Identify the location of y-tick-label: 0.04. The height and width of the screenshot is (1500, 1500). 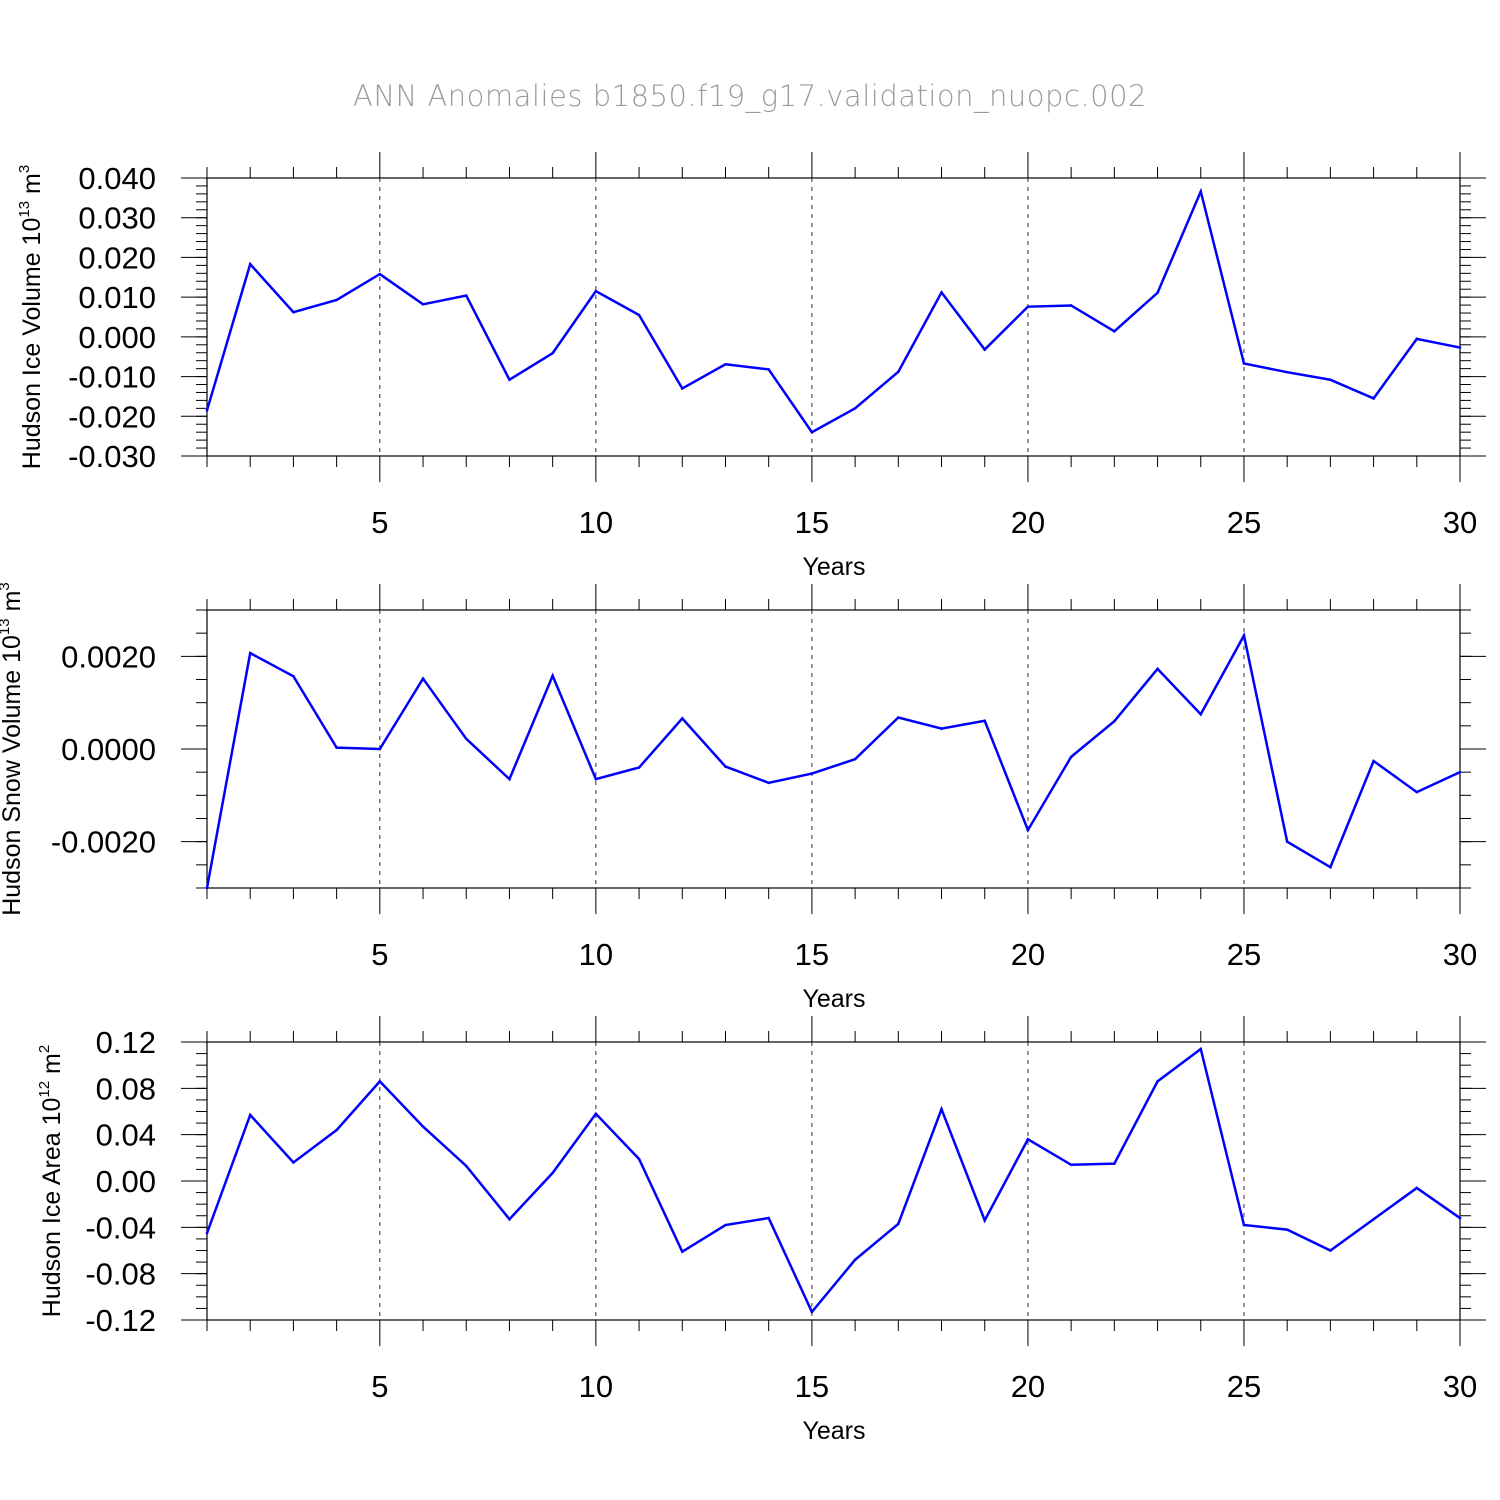
(126, 1135).